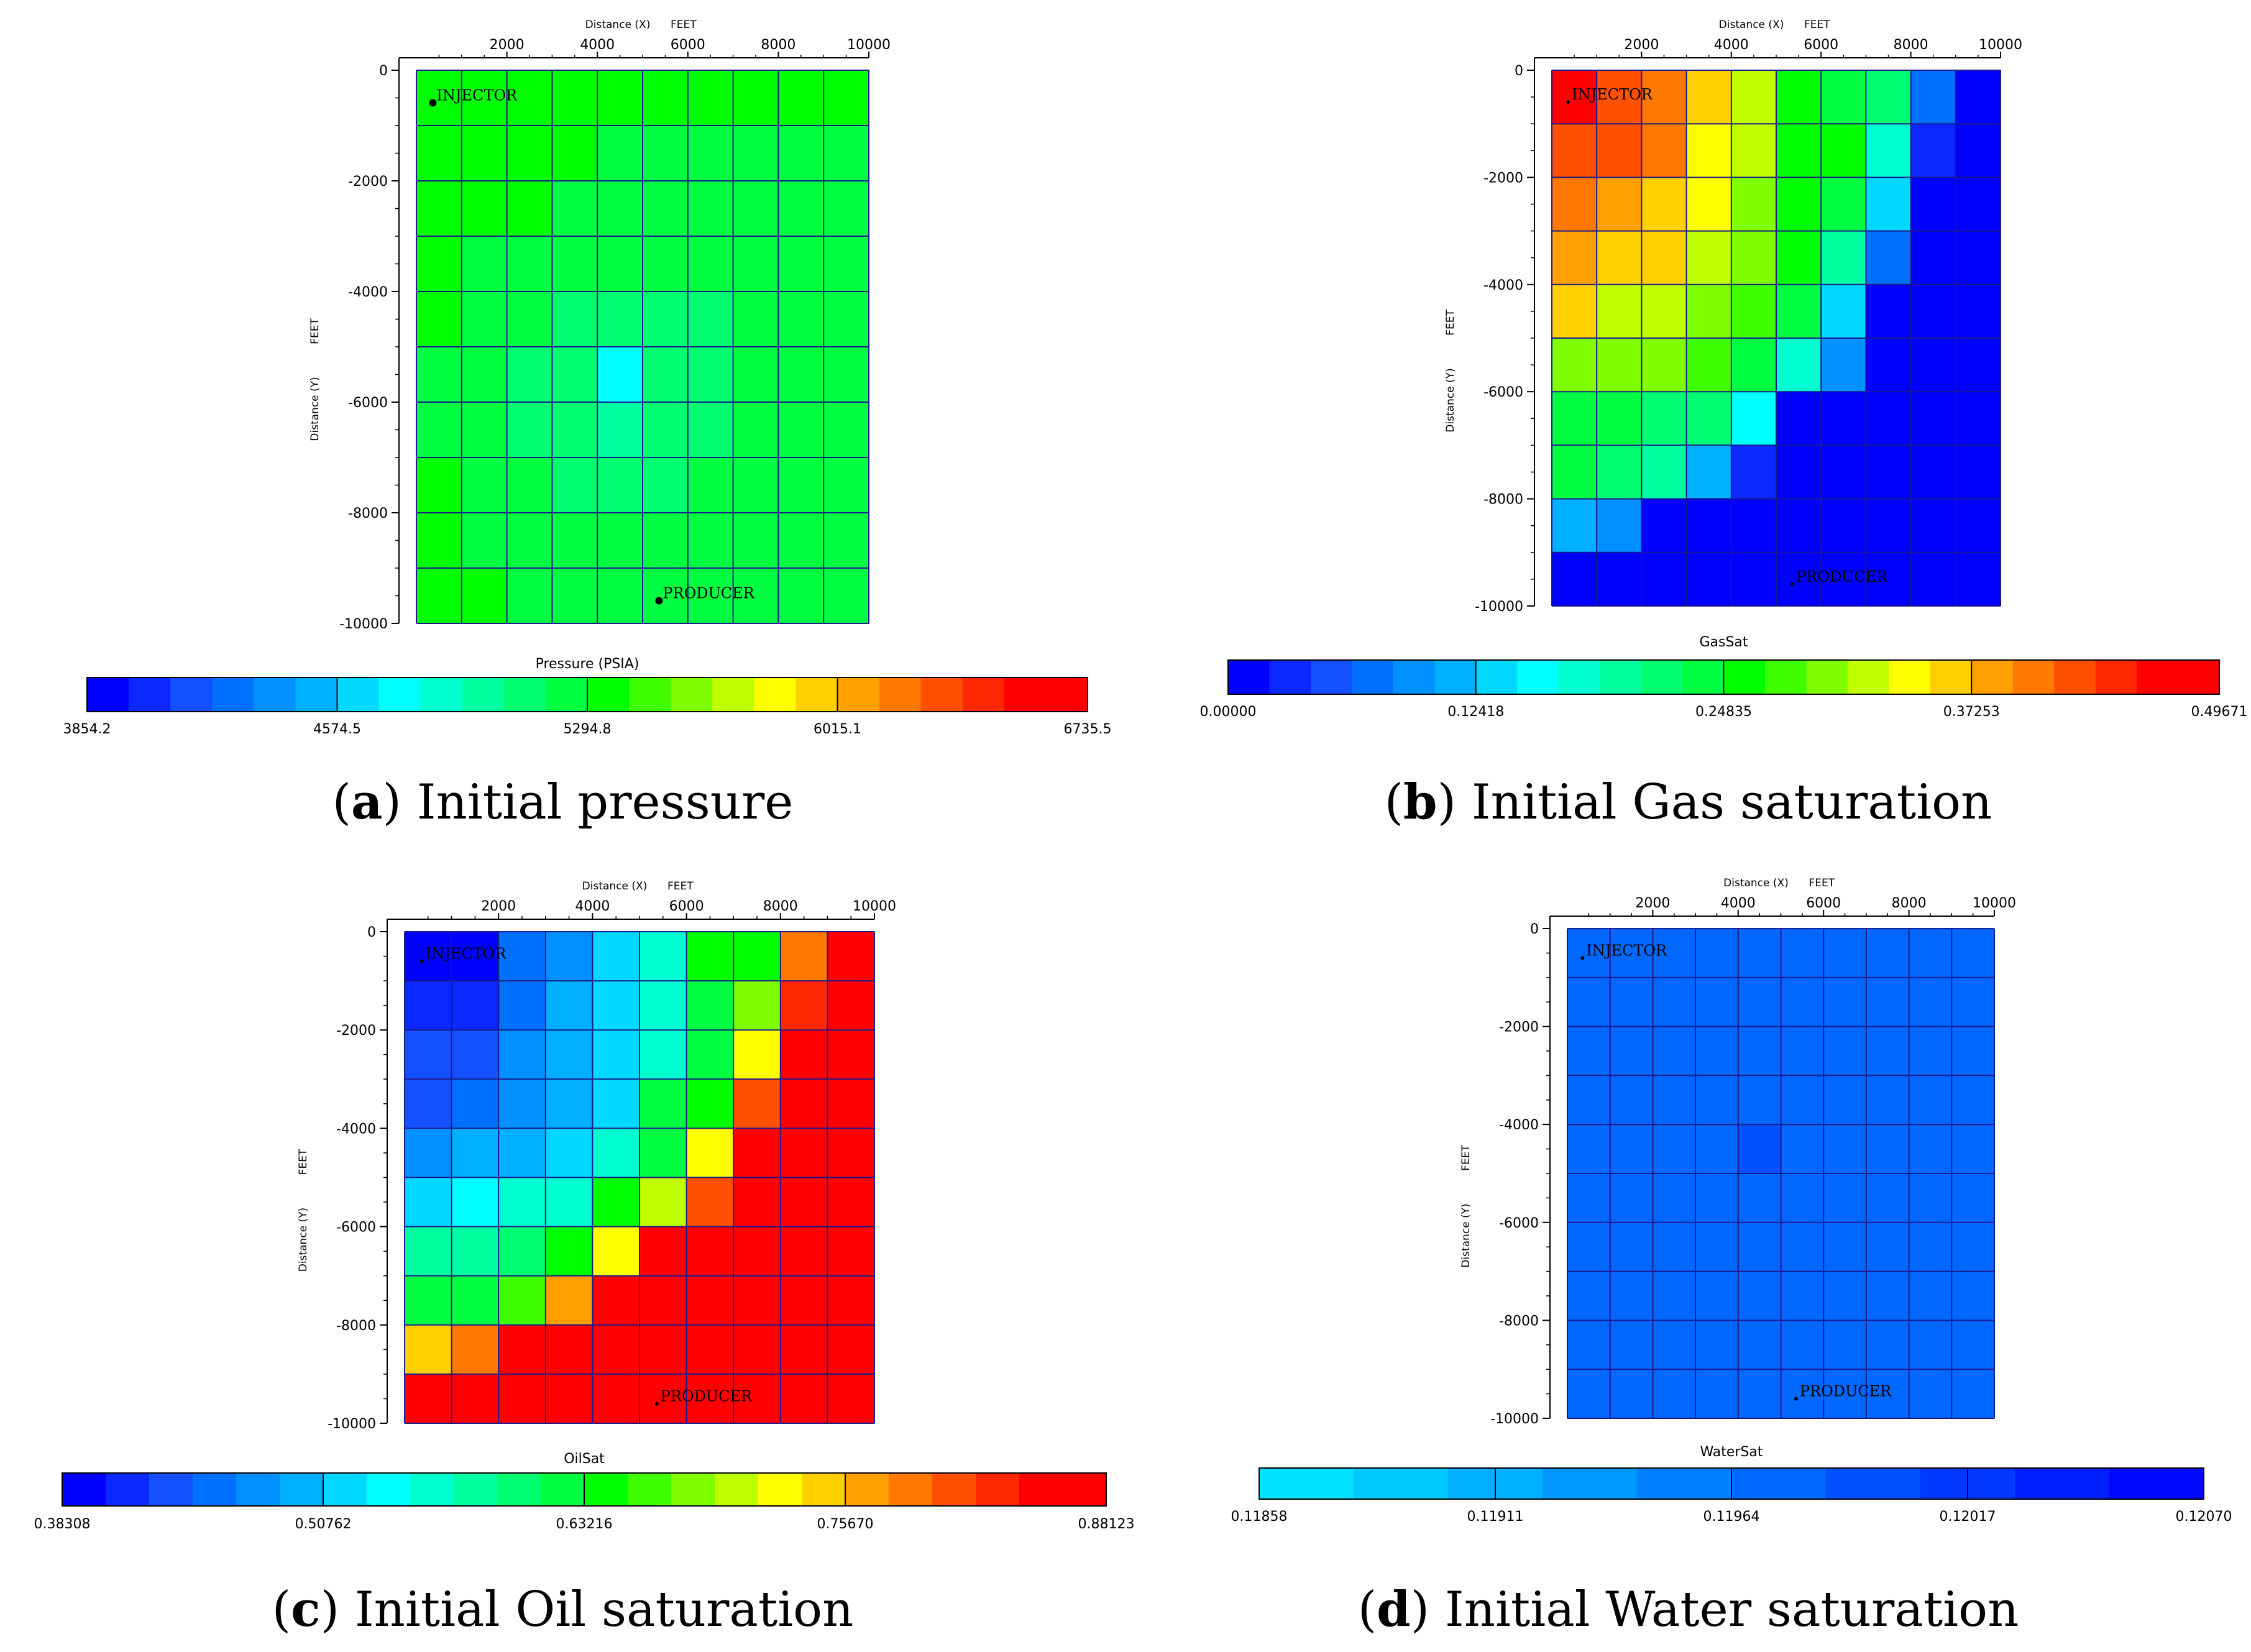 The image size is (2251, 1652). Describe the element at coordinates (1688, 1609) in the screenshot. I see `caption-d: (d) Initial Water saturation` at that location.